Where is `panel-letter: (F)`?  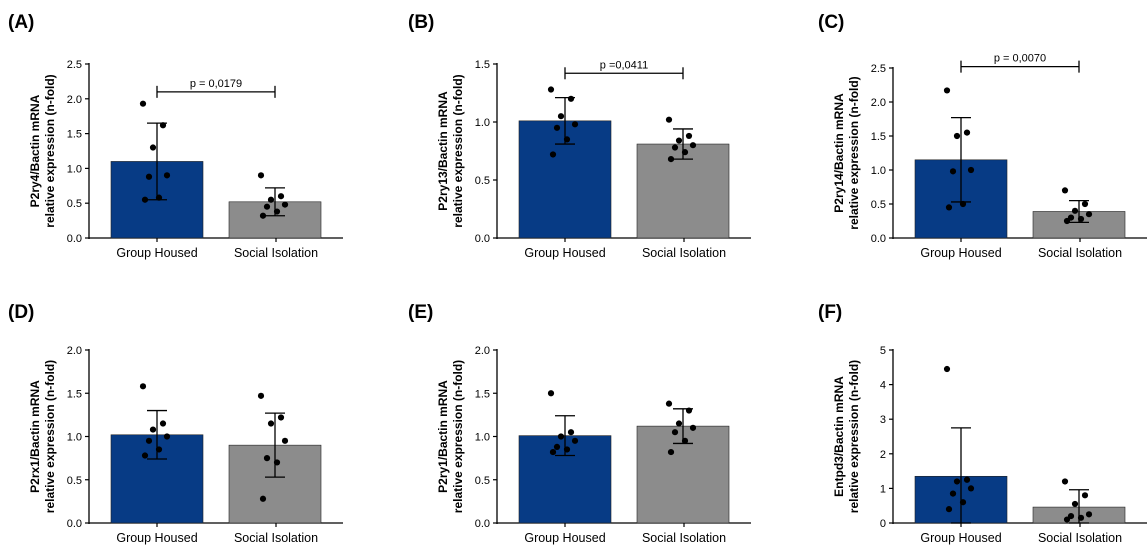
panel-letter: (F) is located at coordinates (830, 312).